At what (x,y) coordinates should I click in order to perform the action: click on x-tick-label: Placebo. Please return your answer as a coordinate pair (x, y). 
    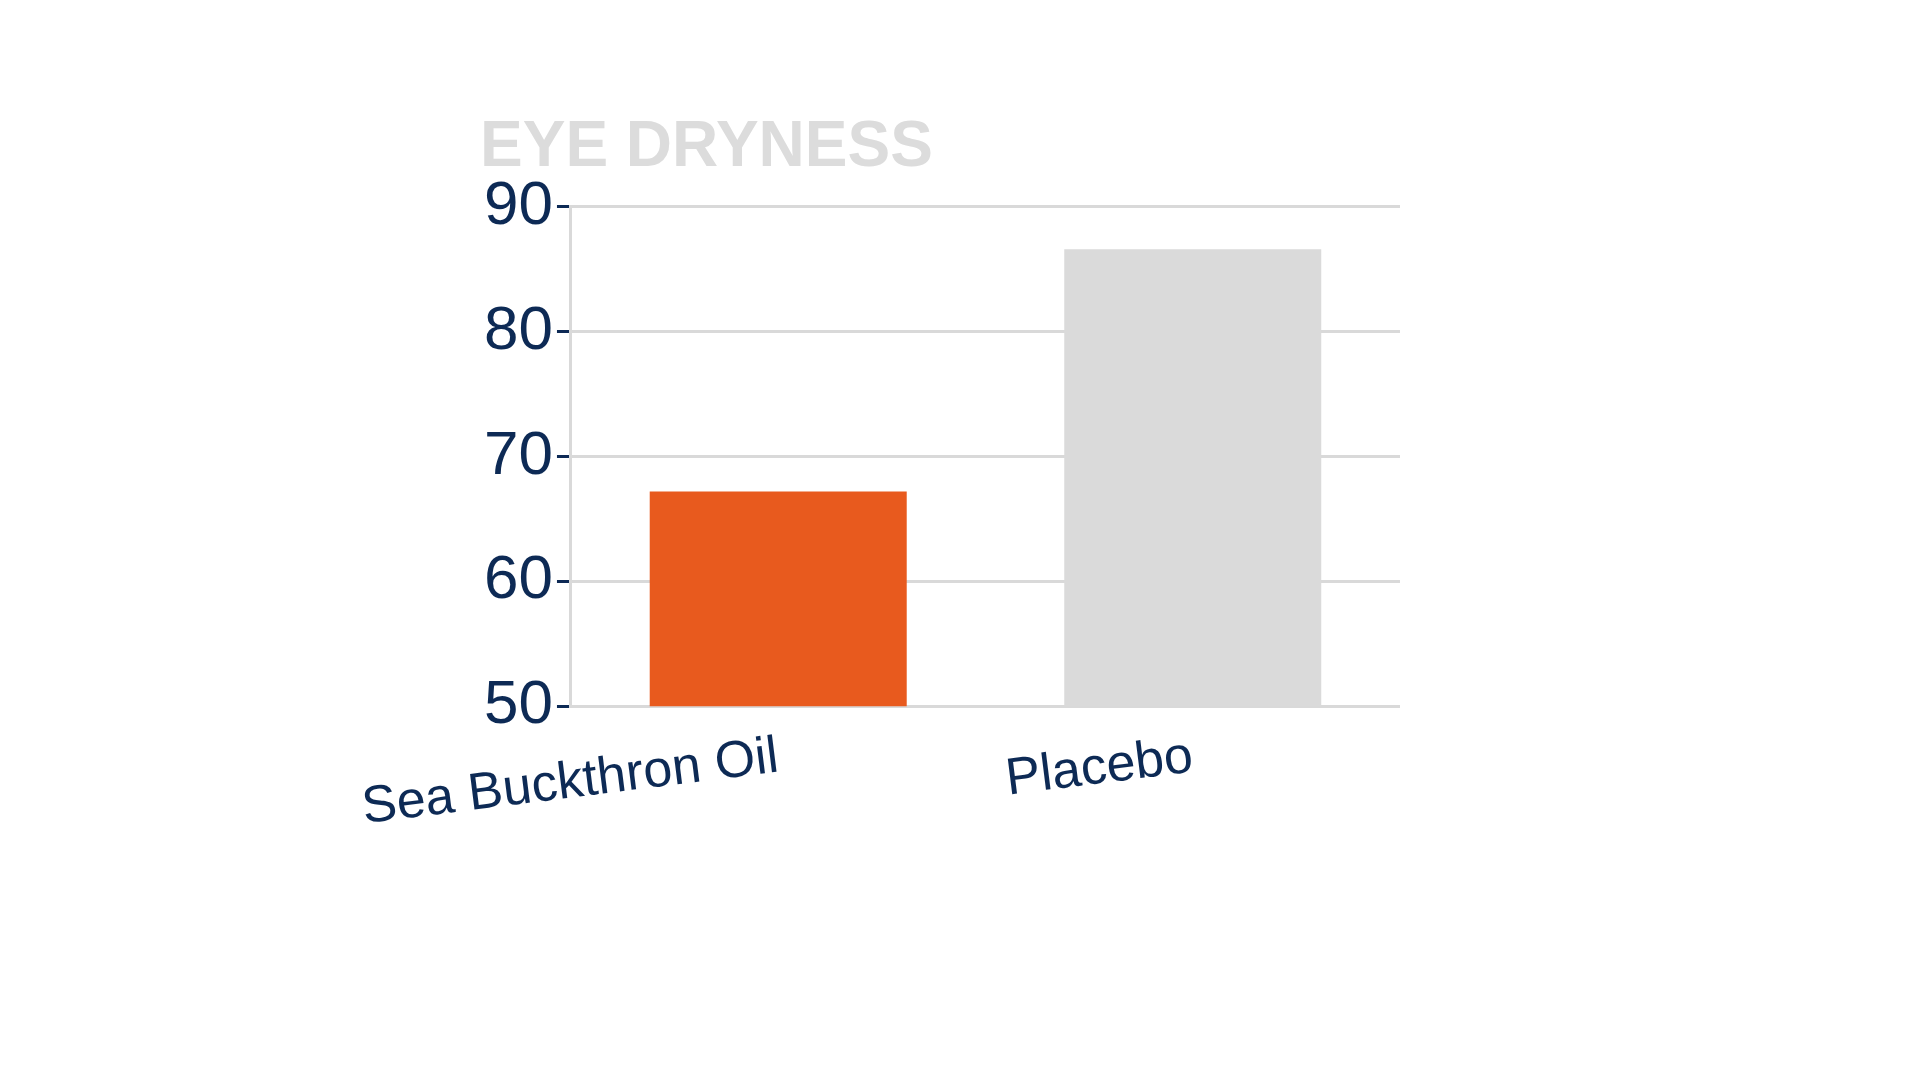
    Looking at the image, I should click on (1099, 765).